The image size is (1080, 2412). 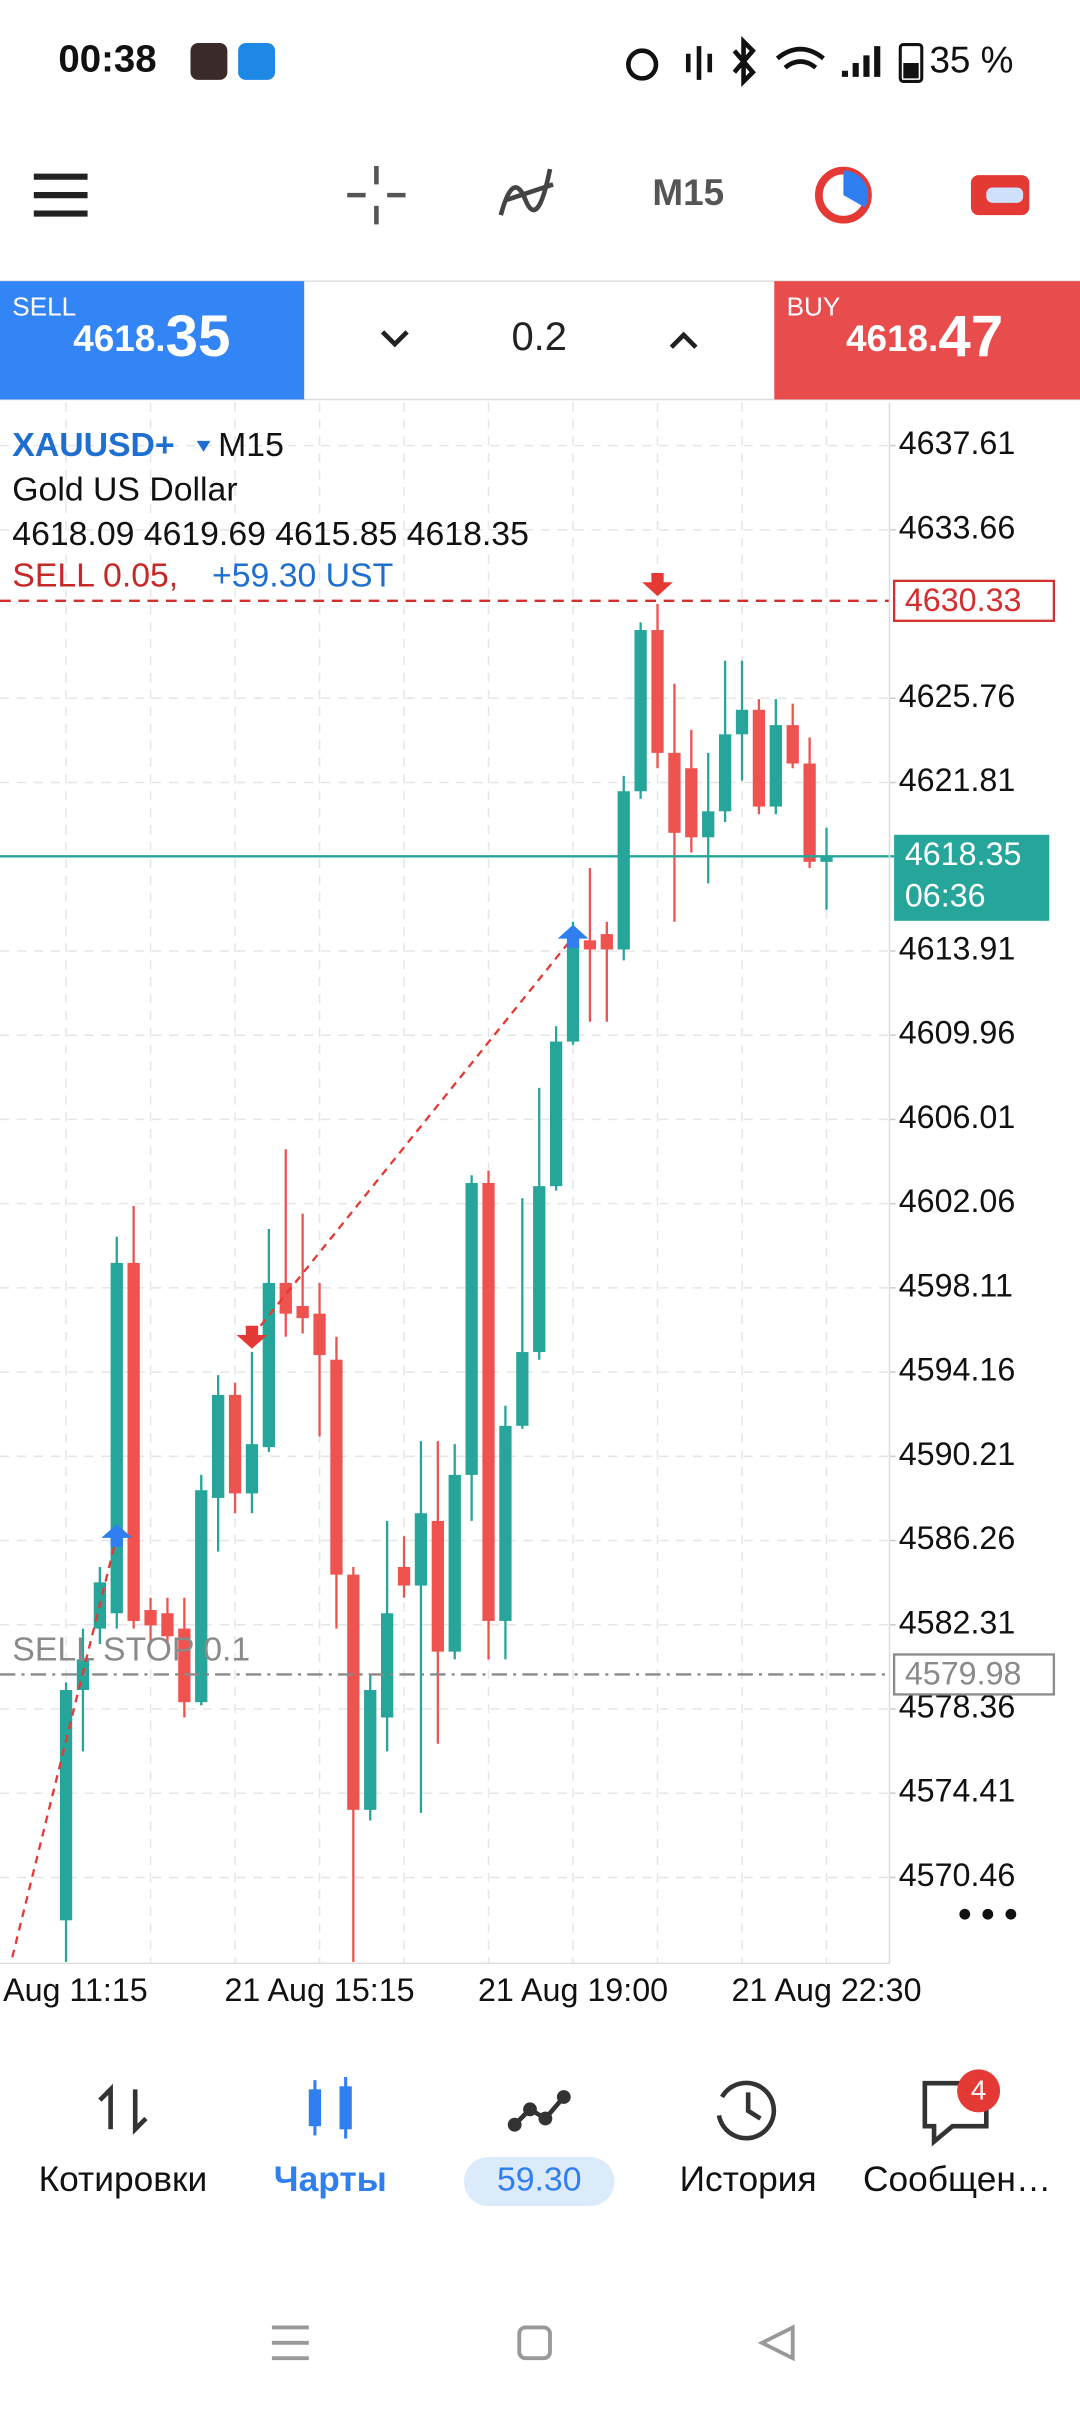 I want to click on y-tick-label: 4574.41, so click(x=957, y=1791).